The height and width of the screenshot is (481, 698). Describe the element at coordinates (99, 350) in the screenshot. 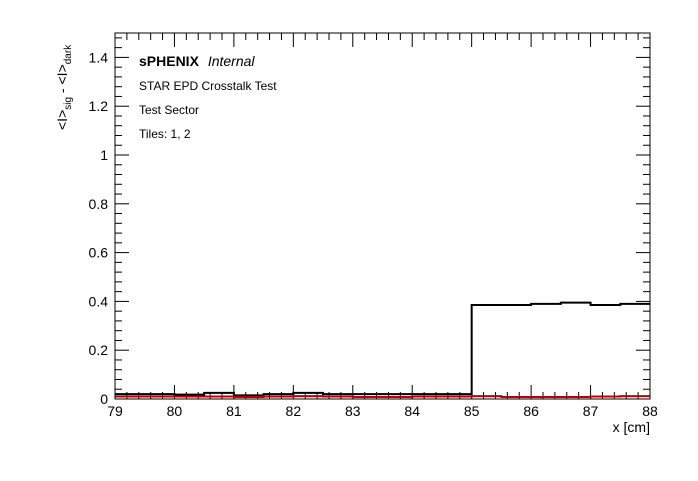

I see `y-tick-label: 0.2` at that location.